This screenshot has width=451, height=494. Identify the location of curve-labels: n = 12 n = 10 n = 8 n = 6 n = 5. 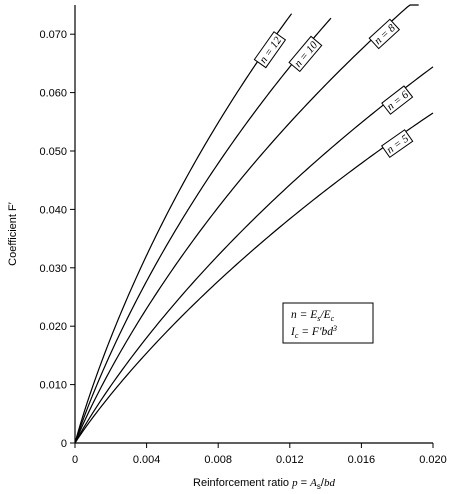
(333, 88).